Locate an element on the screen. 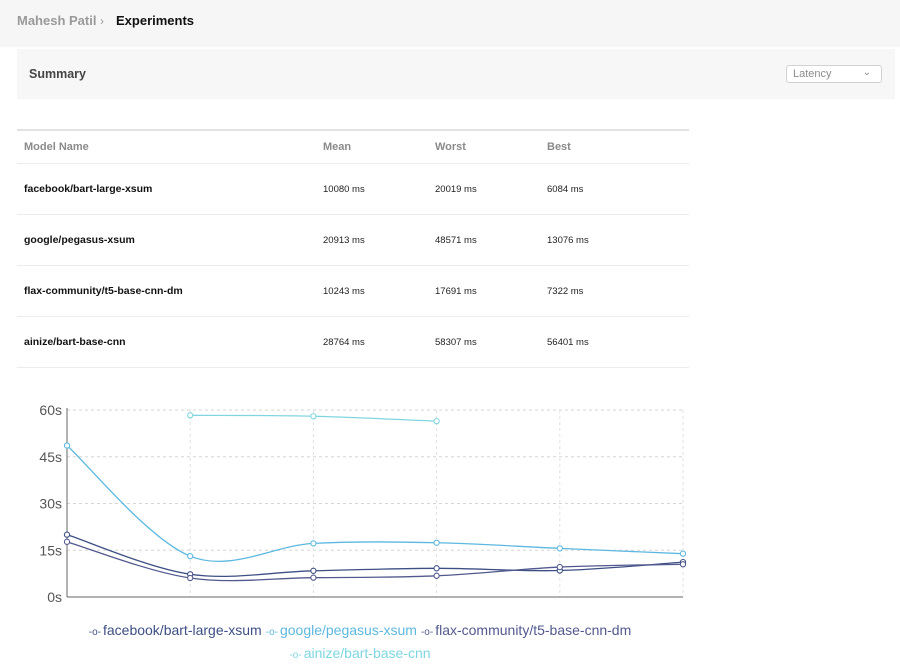  mean-cell: 10080 ms is located at coordinates (379, 189).